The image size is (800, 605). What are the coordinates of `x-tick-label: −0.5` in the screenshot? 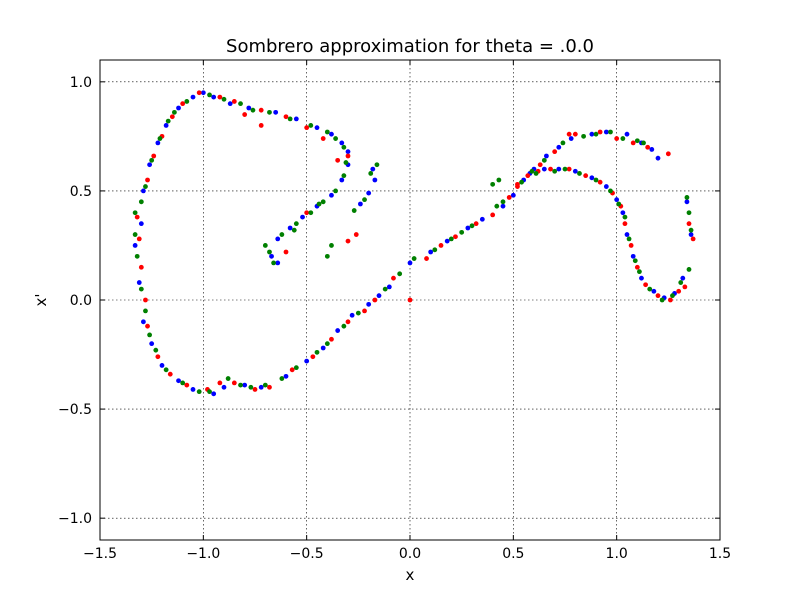 It's located at (307, 554).